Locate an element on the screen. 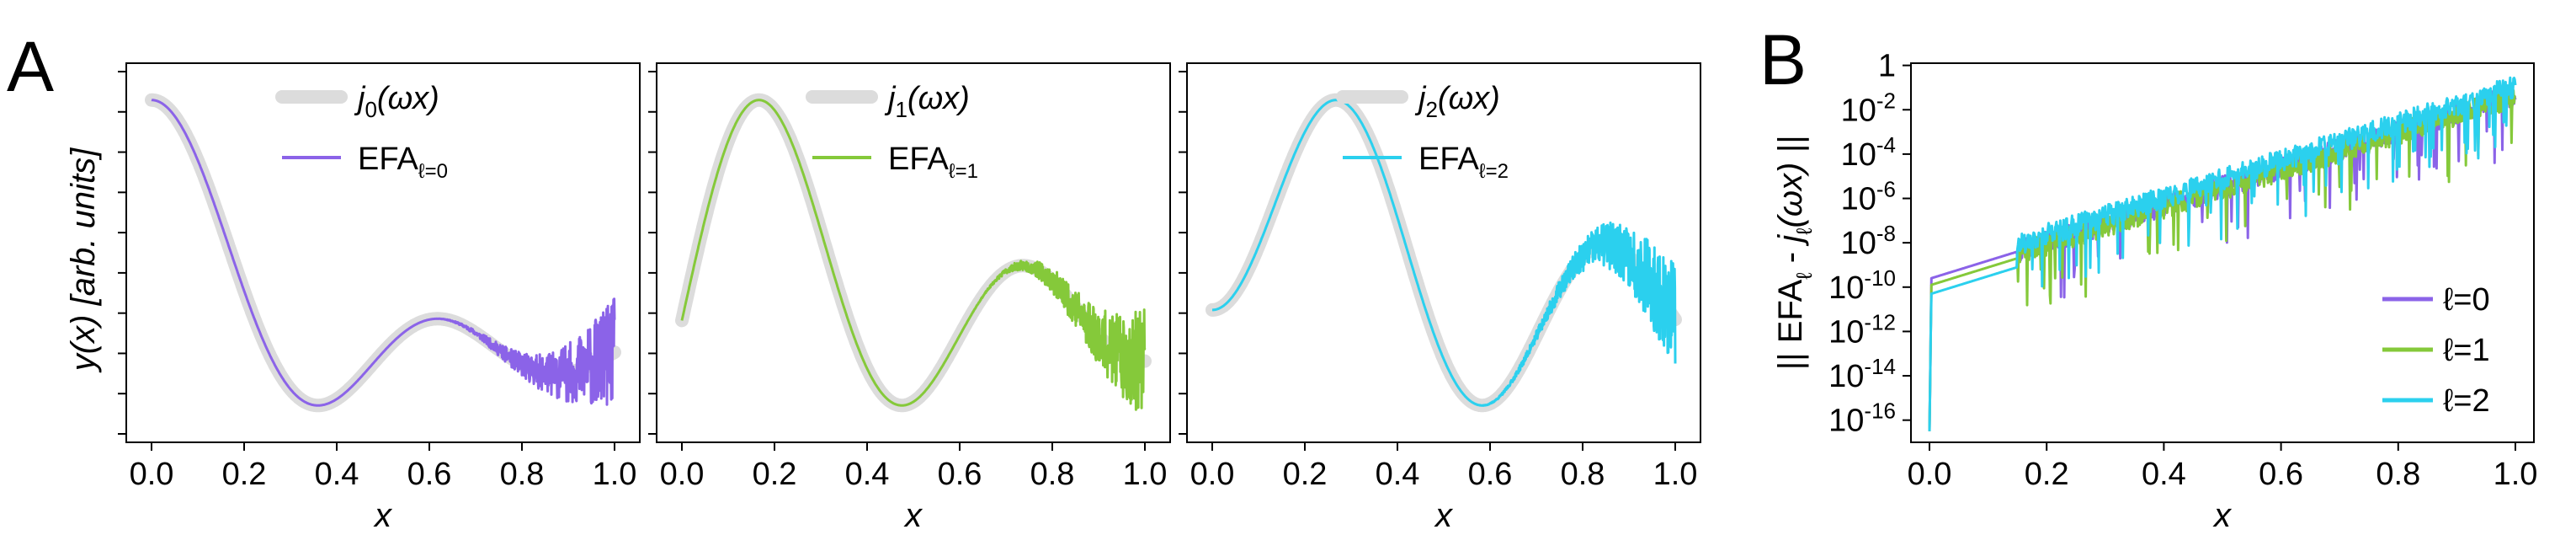  y-tick-label: 10⁻¹² is located at coordinates (1862, 329).